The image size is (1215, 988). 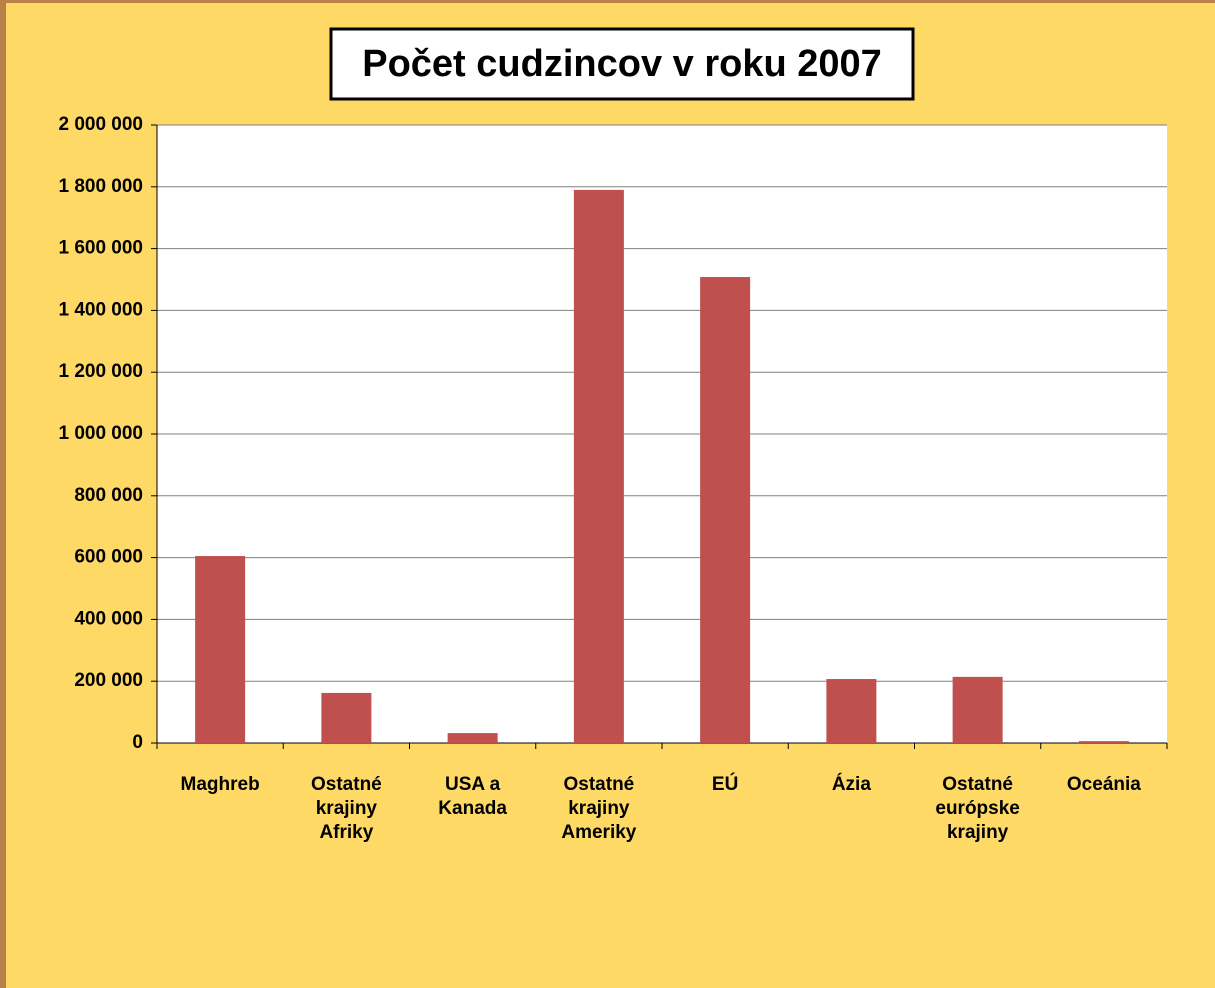 I want to click on y-tick-label: 1 000 000, so click(x=100, y=433).